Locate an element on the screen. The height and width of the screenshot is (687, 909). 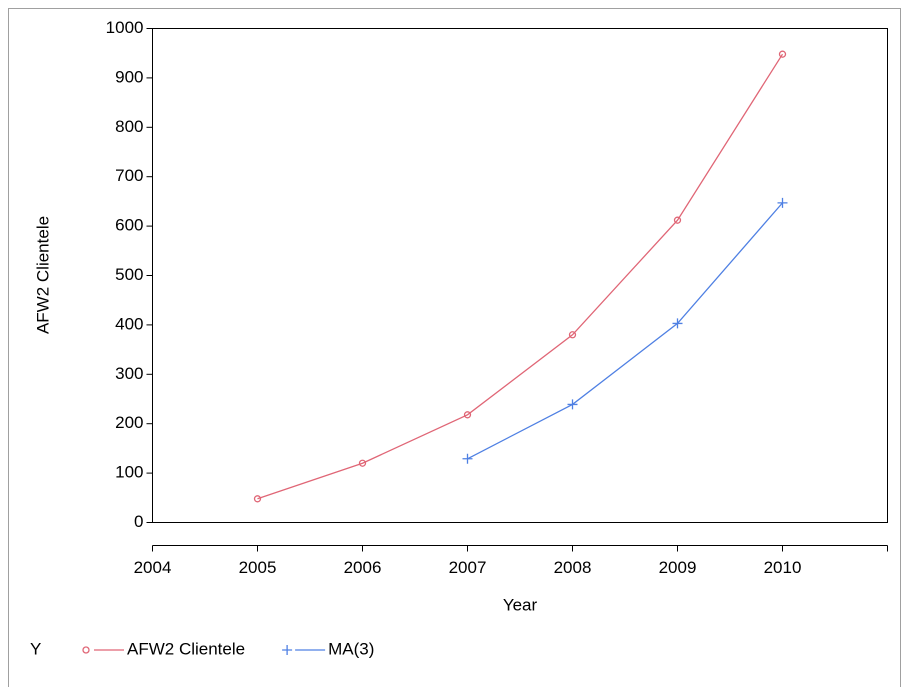
y-axis-label: AFW2 Clientele is located at coordinates (42, 275).